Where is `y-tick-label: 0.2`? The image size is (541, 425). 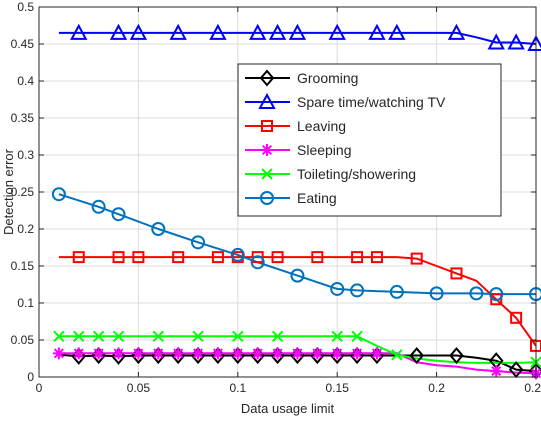
y-tick-label: 0.2 is located at coordinates (25, 229).